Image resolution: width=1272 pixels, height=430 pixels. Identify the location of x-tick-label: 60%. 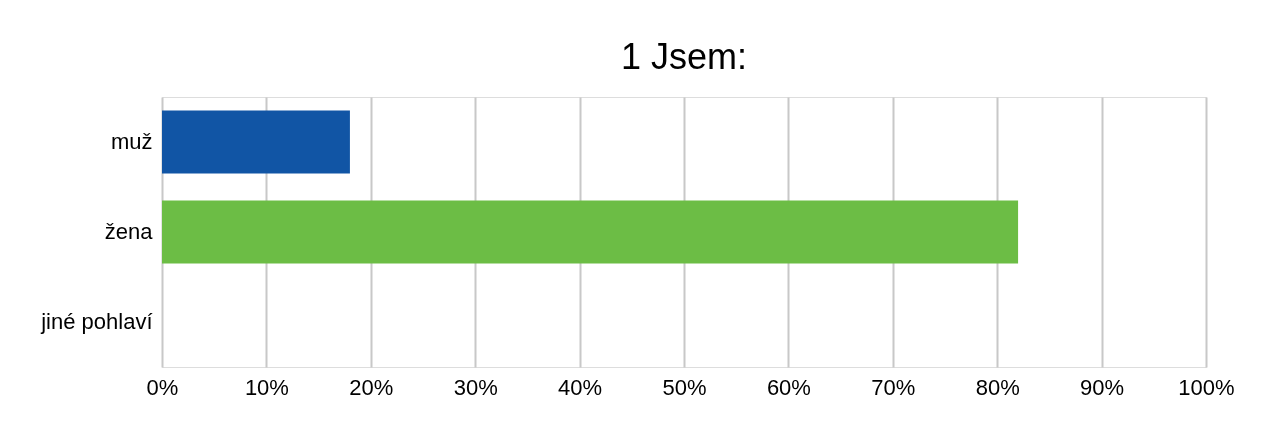
(788, 387).